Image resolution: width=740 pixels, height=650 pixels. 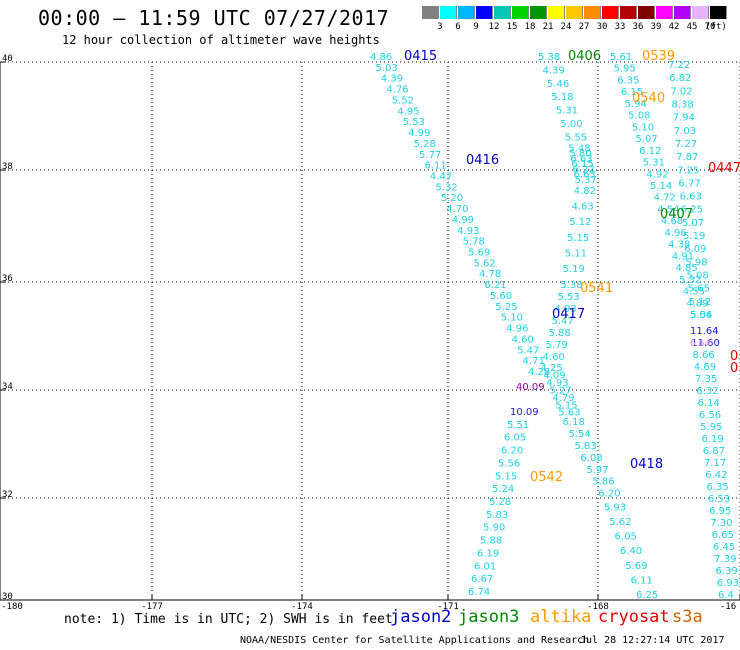 I want to click on swh-value: 4.25, so click(x=551, y=368).